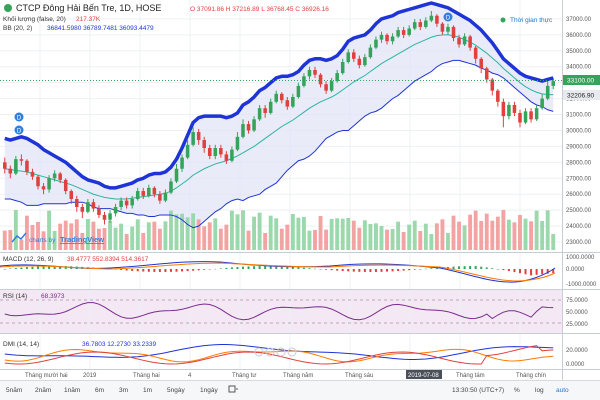  Describe the element at coordinates (28, 259) in the screenshot. I see `macd-label: MACD (12, 26, 9)` at that location.